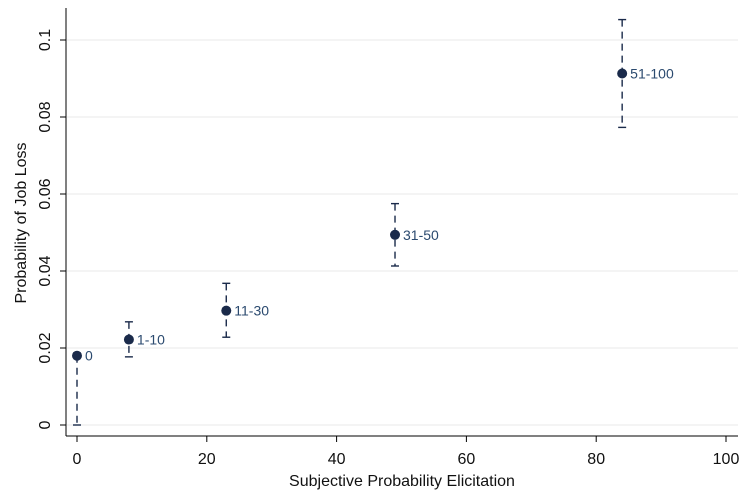 This screenshot has height=495, width=744. What do you see at coordinates (45, 40) in the screenshot?
I see `y-tick-label: 0.1` at bounding box center [45, 40].